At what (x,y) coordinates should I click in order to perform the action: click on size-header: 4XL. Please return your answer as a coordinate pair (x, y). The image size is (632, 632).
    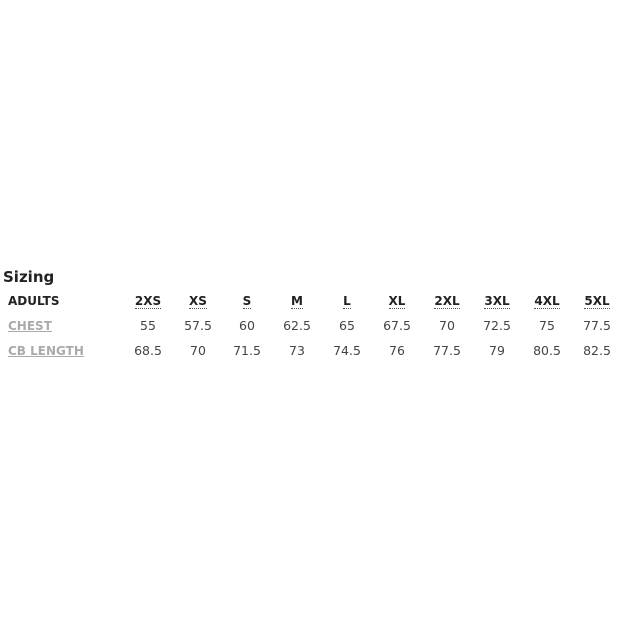
    Looking at the image, I should click on (547, 301).